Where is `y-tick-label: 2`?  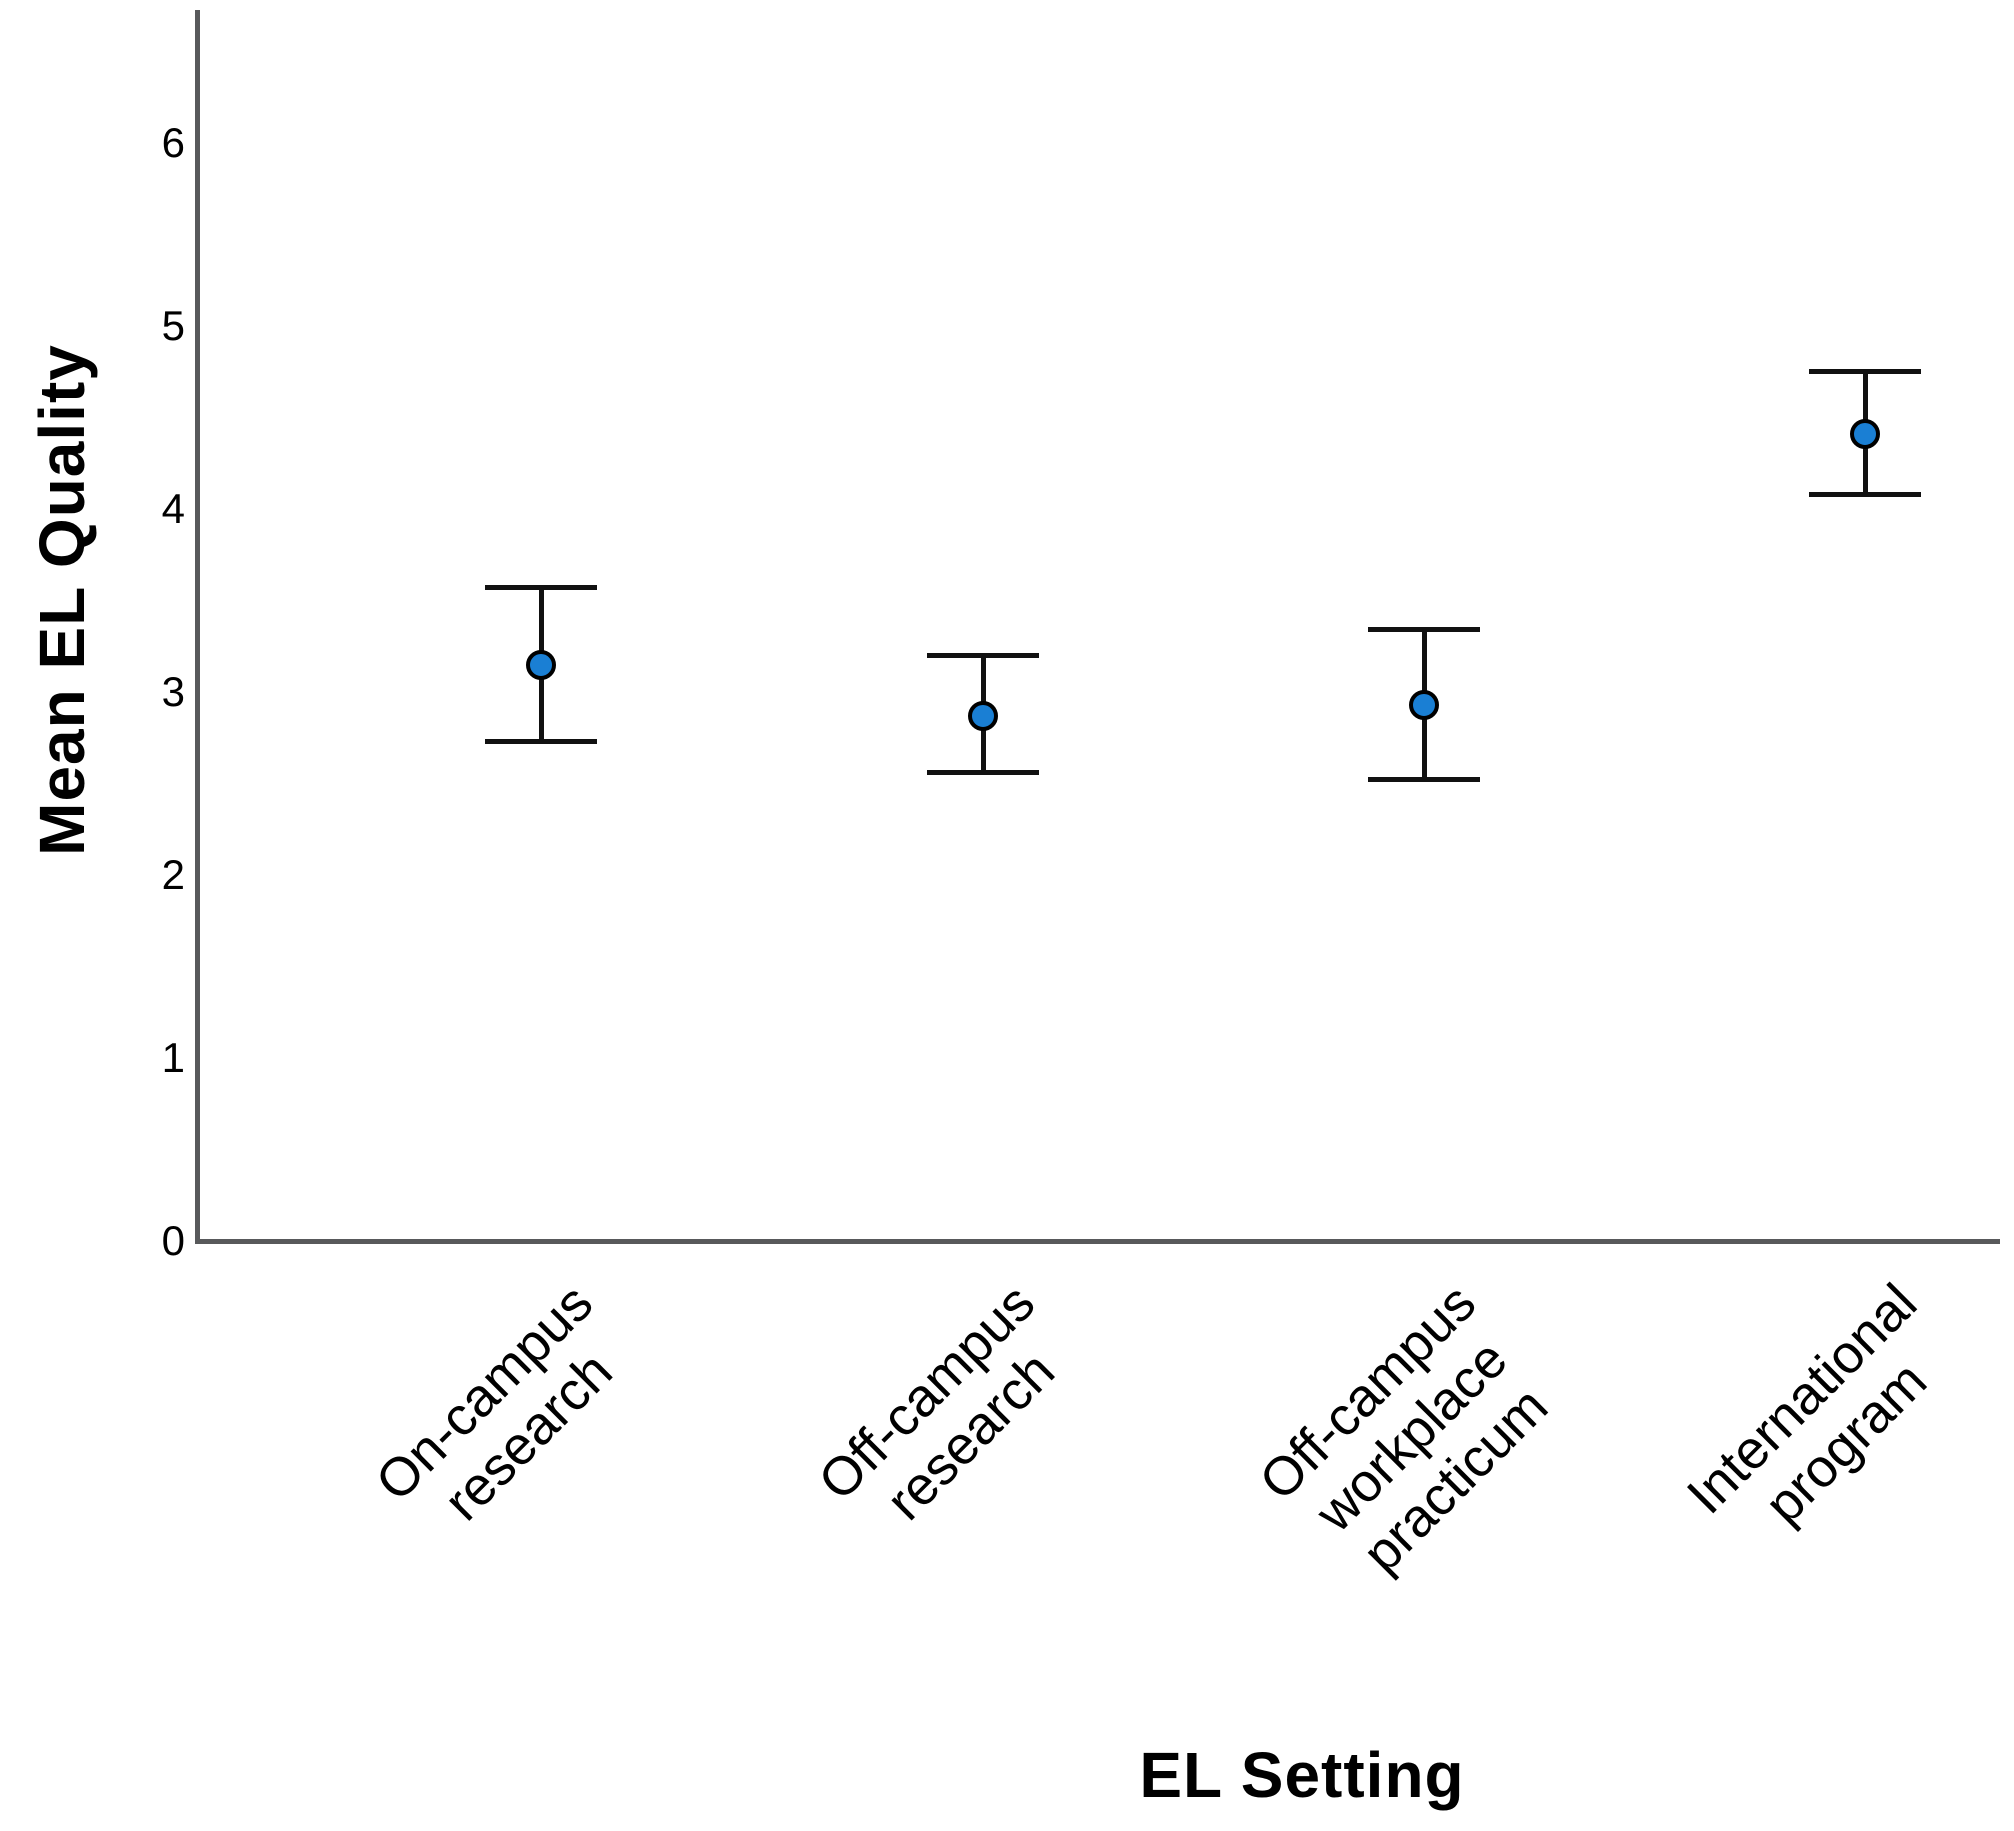
y-tick-label: 2 is located at coordinates (173, 874).